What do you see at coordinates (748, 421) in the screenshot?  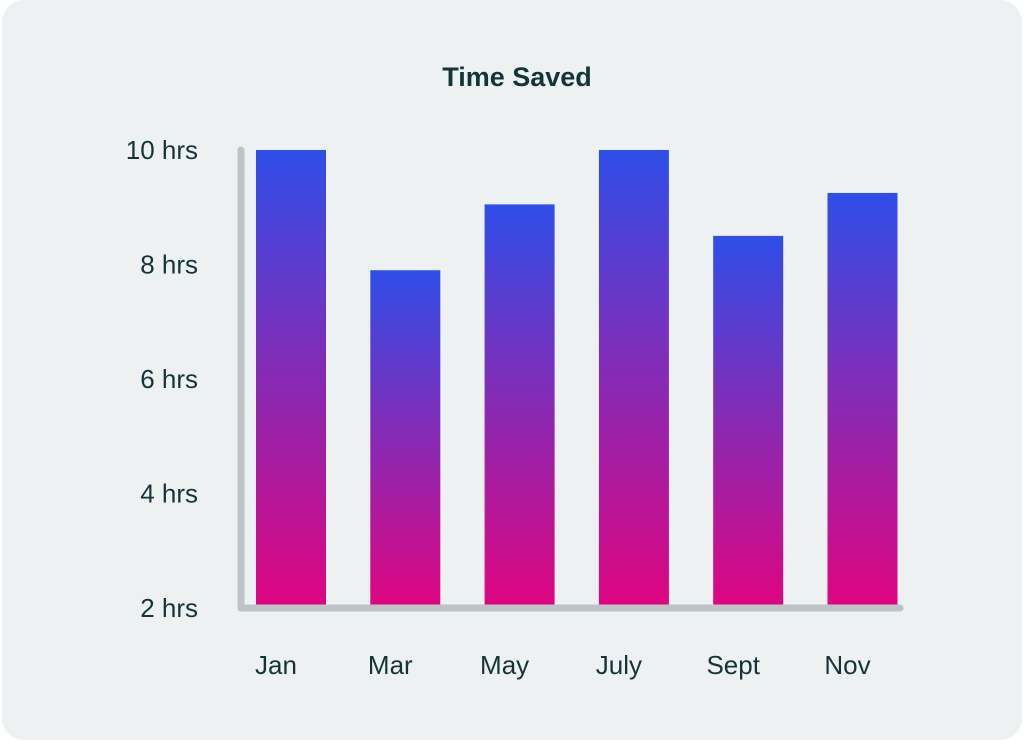 I see `bar-sept` at bounding box center [748, 421].